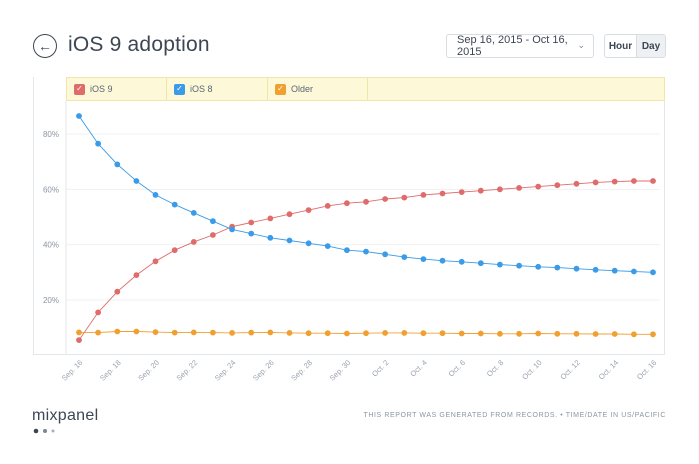 This screenshot has width=699, height=464. I want to click on legend-label: Older, so click(302, 89).